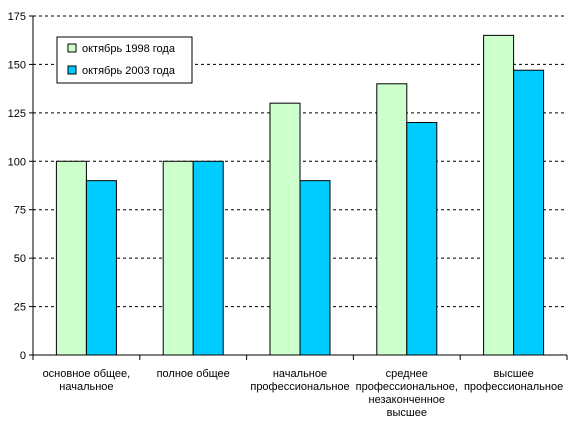  What do you see at coordinates (300, 374) in the screenshot?
I see `x-tick-label-2-line-0: начальное` at bounding box center [300, 374].